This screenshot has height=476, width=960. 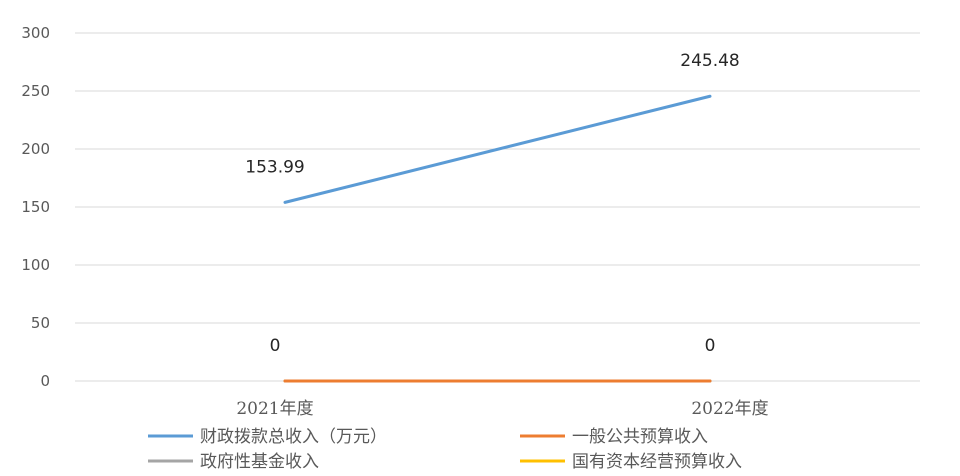 What do you see at coordinates (35, 91) in the screenshot?
I see `y-tick-label: 250` at bounding box center [35, 91].